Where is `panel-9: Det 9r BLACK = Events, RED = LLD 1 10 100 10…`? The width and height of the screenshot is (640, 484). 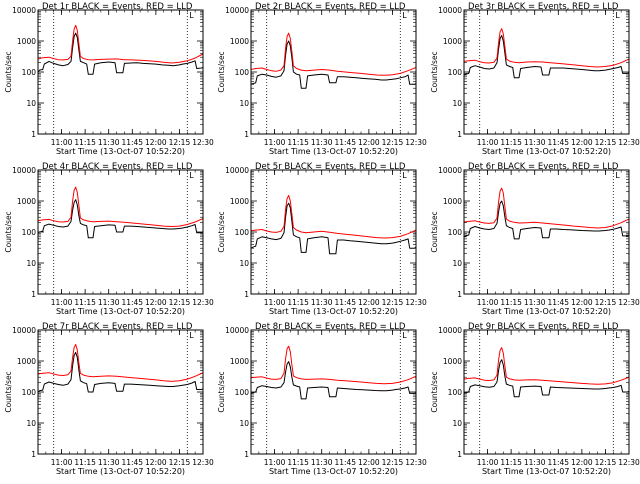 panel-9: Det 9r BLACK = Events, RED = LLD 1 10 100 10… is located at coordinates (535, 399).